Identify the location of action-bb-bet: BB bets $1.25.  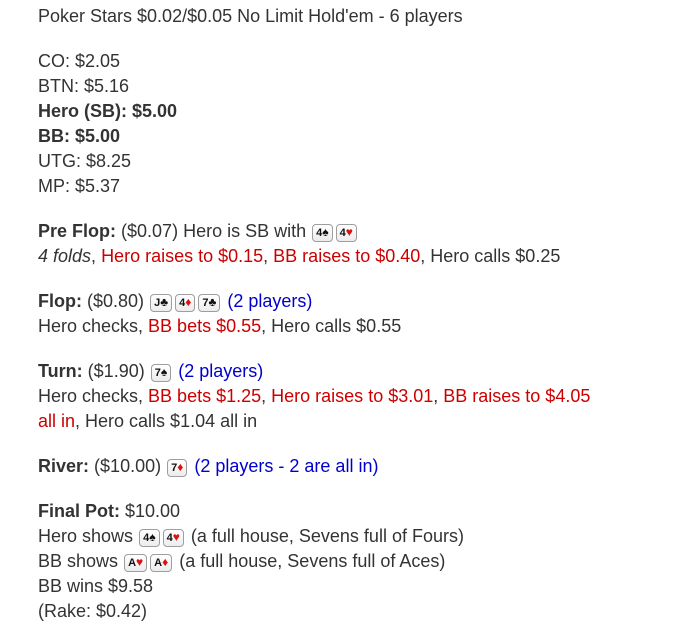
(205, 396).